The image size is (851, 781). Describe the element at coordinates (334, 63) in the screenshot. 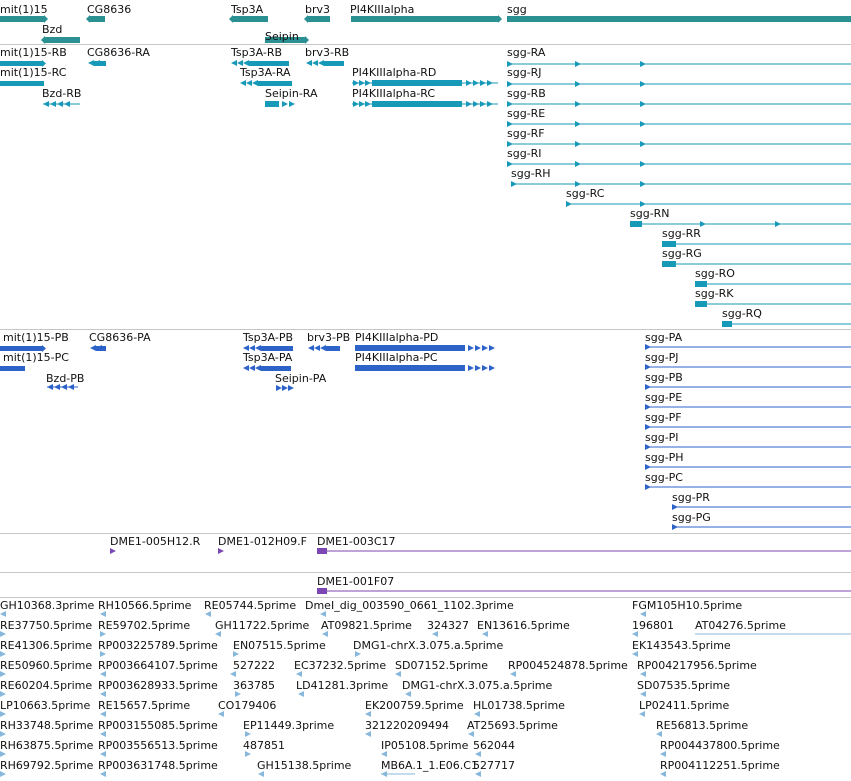

I see `transcript-brv3-rb-body` at that location.